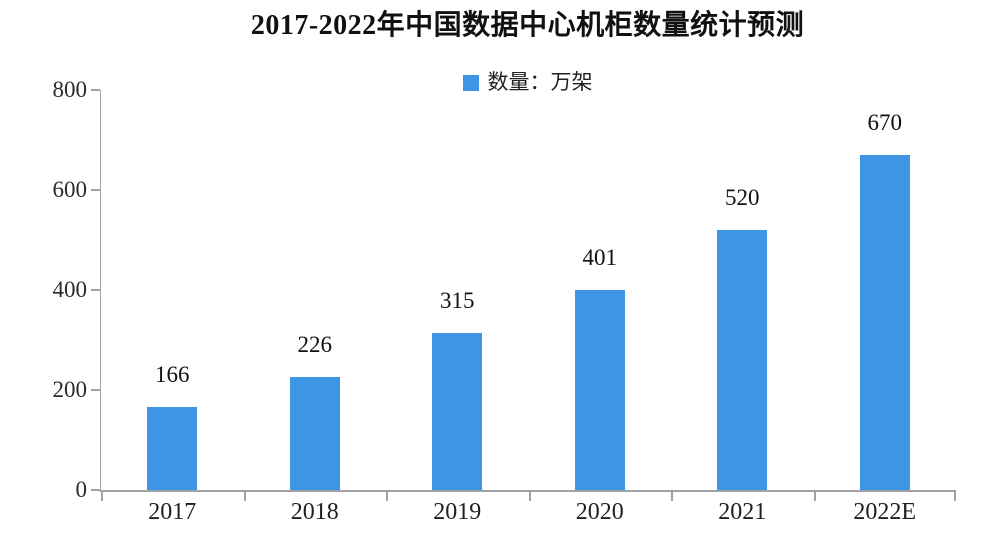  I want to click on legend: 数量：万架, so click(527, 83).